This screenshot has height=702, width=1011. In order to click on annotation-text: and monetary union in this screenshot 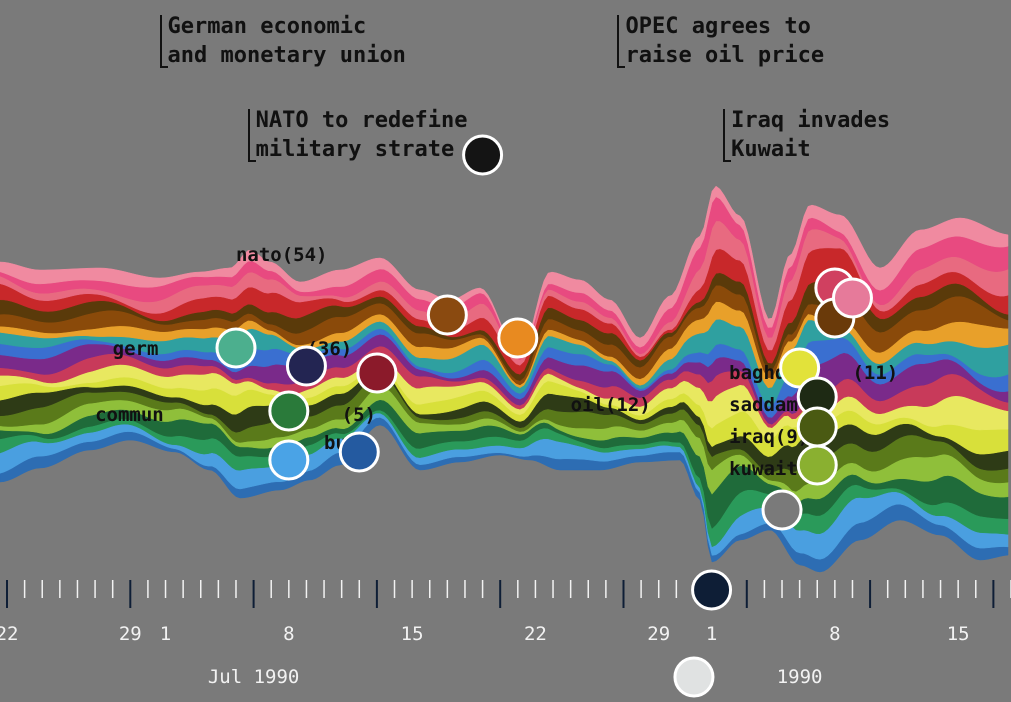, I will do `click(286, 55)`.